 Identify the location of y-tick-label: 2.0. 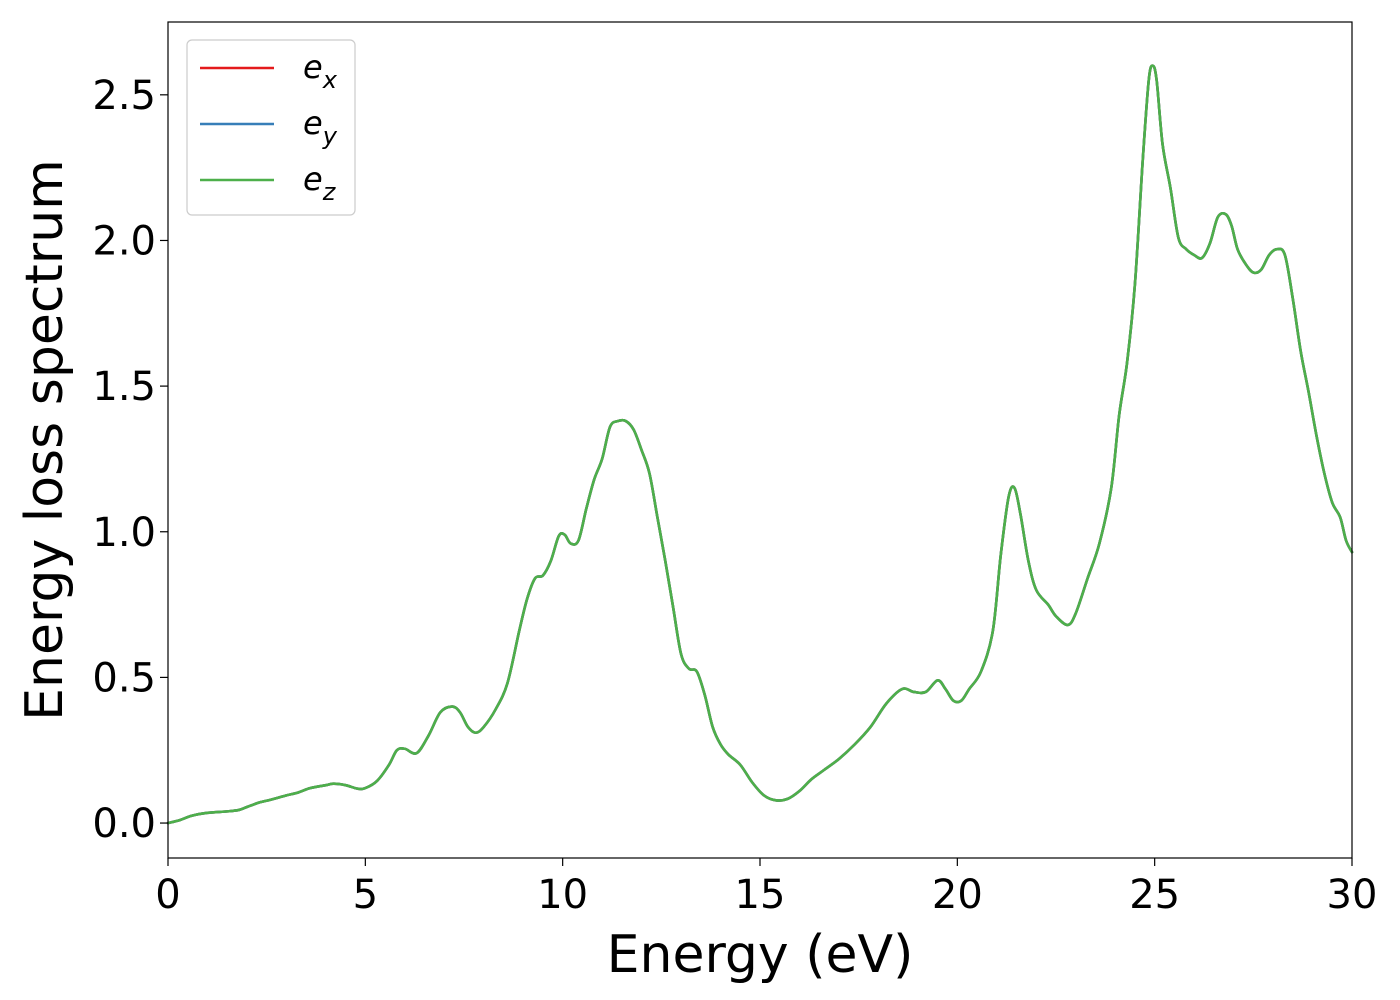
(124, 241).